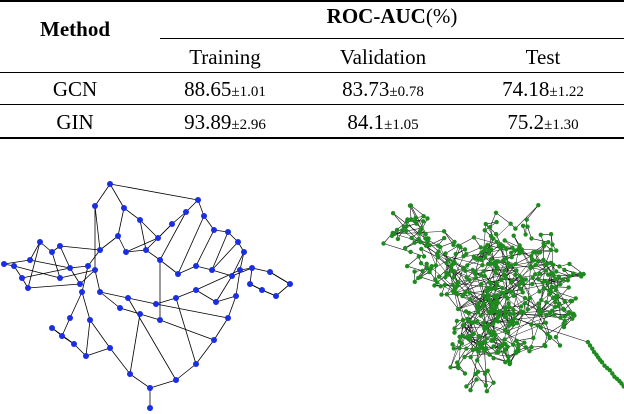 This screenshot has width=624, height=414. Describe the element at coordinates (401, 125) in the screenshot. I see `cell-std: ±1.05` at that location.